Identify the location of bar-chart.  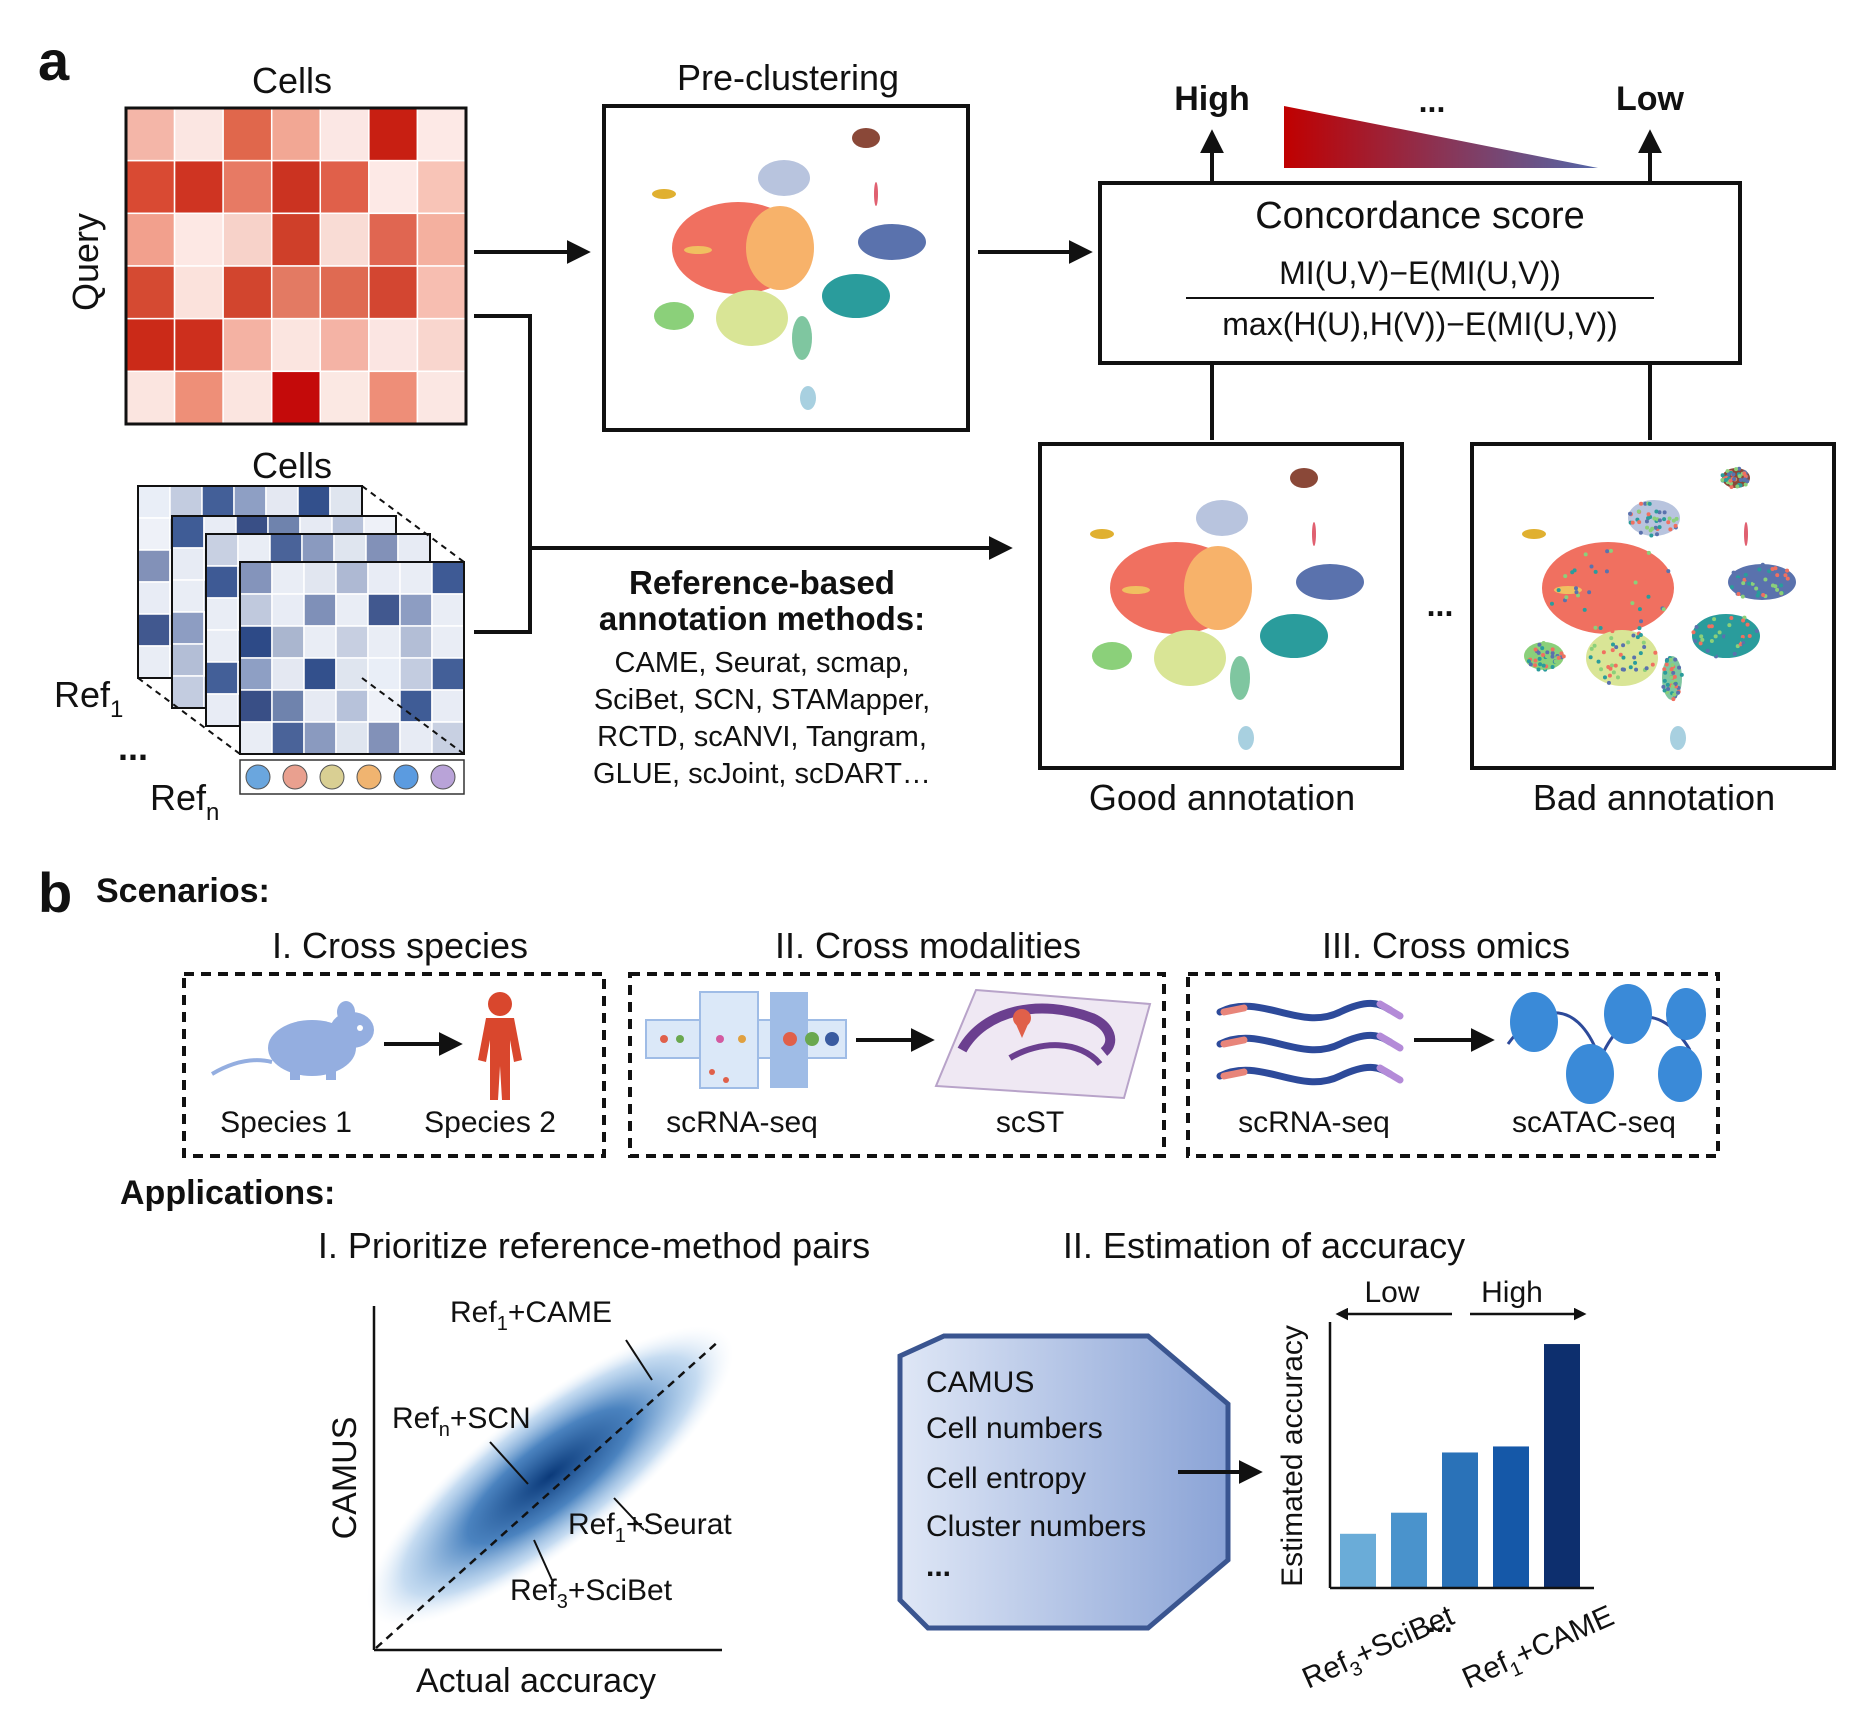
(1460, 1466).